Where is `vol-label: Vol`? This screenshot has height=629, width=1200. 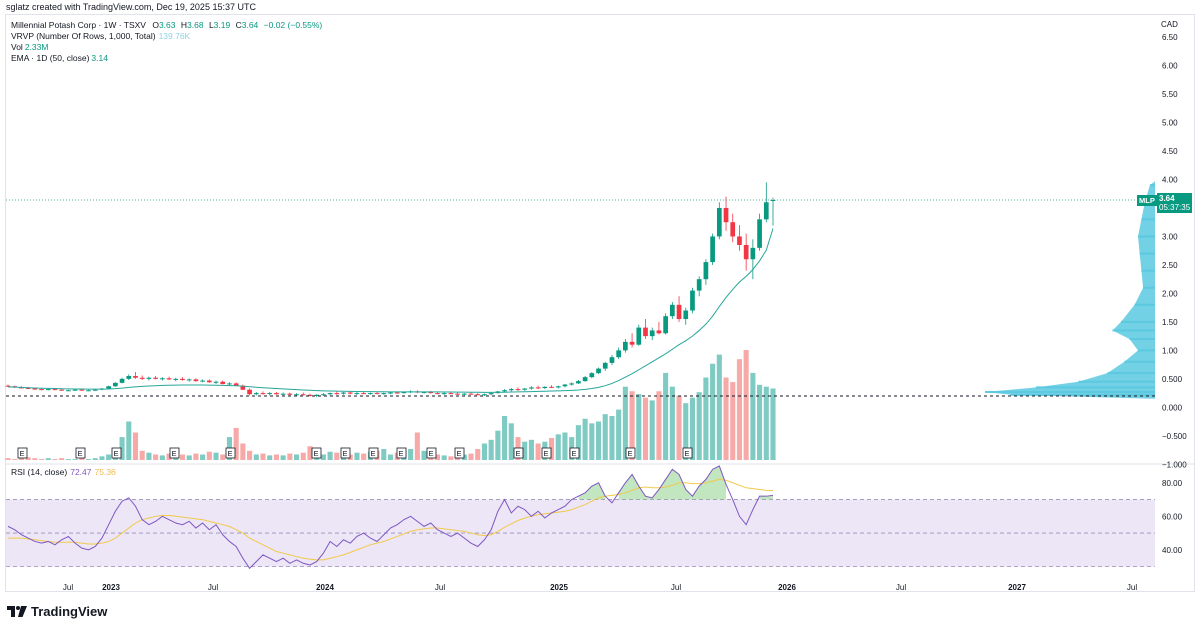
vol-label: Vol is located at coordinates (17, 47).